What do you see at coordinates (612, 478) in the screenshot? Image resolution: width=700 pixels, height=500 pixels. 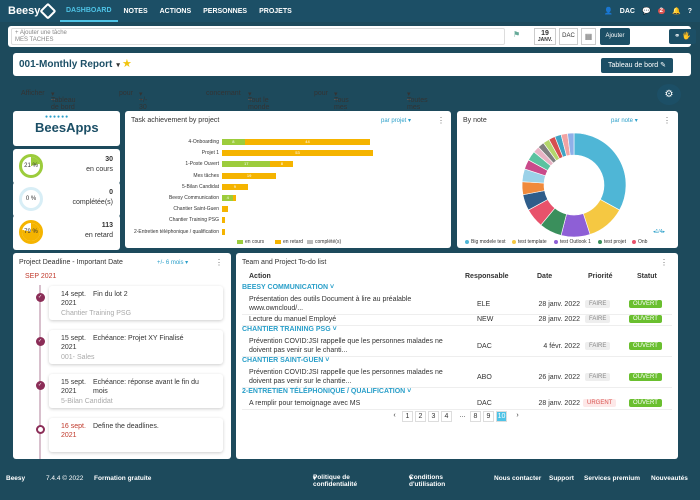 I see `premium-link: Services premium` at bounding box center [612, 478].